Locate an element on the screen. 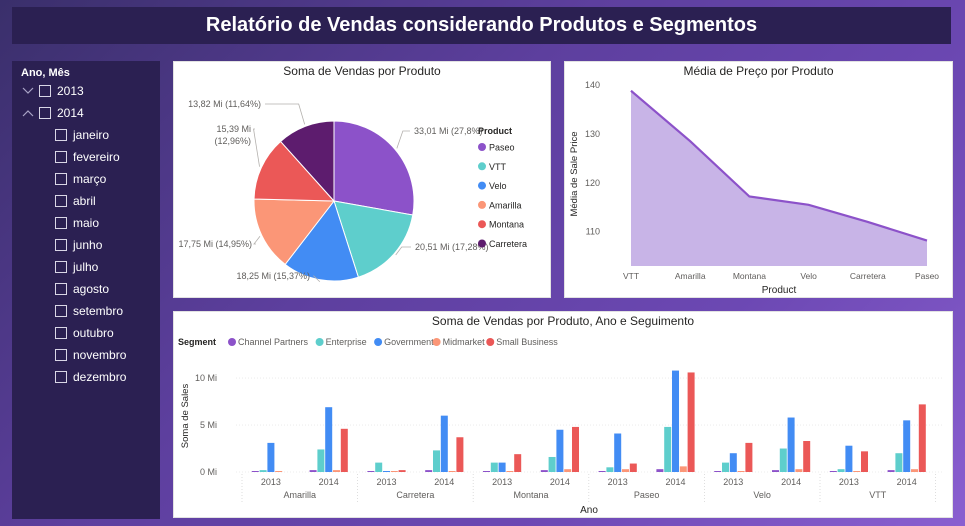 This screenshot has height=526, width=965. slicer-year-2013: 2013 is located at coordinates (86, 91).